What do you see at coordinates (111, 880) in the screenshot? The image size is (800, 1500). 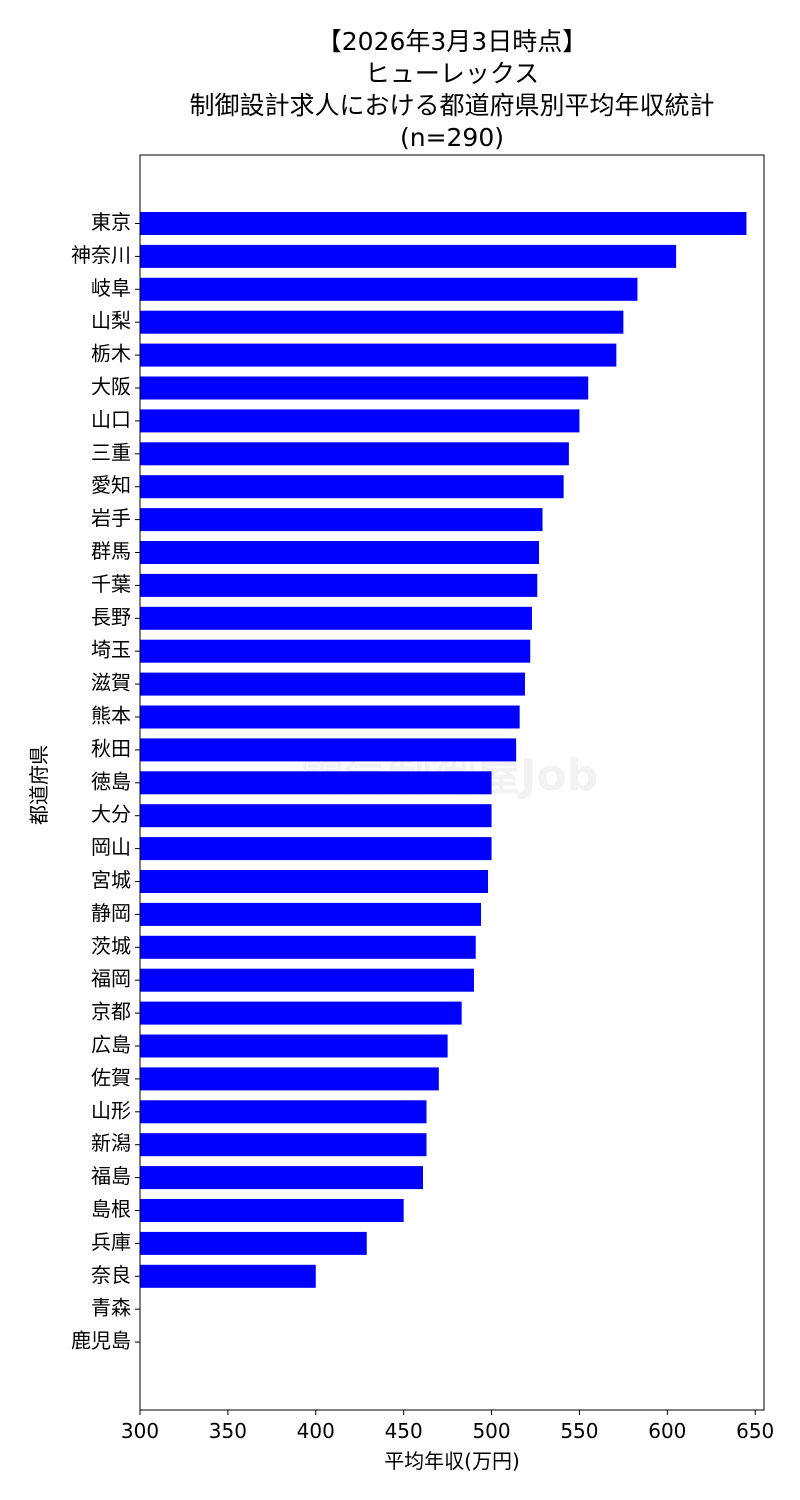 I see `category-label: 宮城` at bounding box center [111, 880].